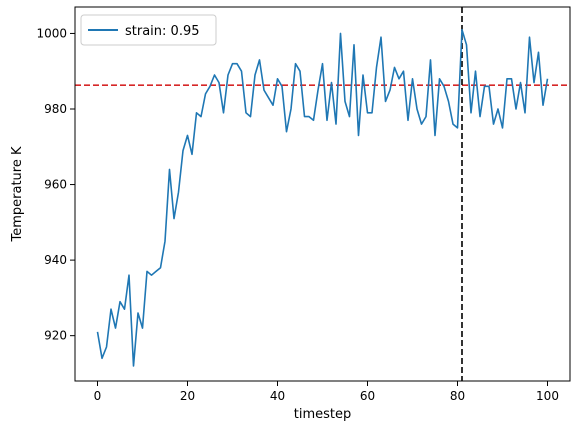 This screenshot has height=432, width=580. What do you see at coordinates (17, 194) in the screenshot?
I see `y-axis-label: Temperature K` at bounding box center [17, 194].